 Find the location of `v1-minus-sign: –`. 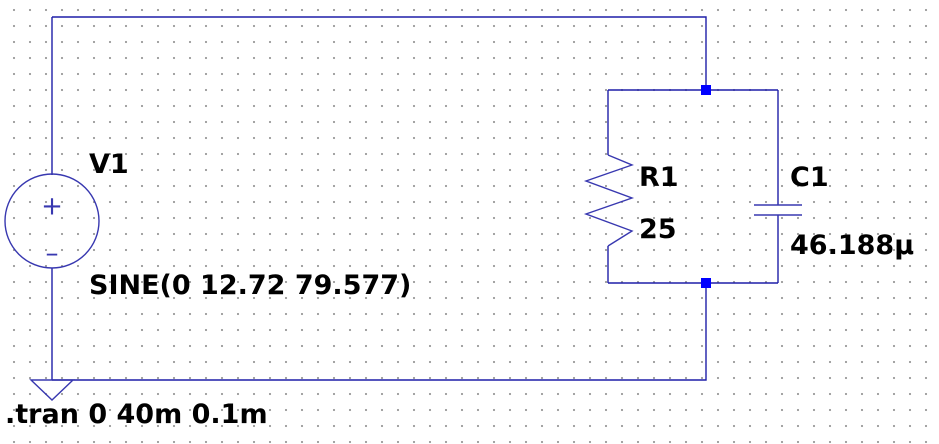

v1-minus-sign: – is located at coordinates (52, 254).